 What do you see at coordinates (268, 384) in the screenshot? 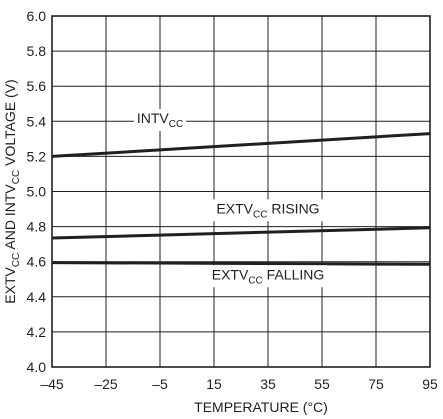
I see `x-tick-label: 35` at bounding box center [268, 384].